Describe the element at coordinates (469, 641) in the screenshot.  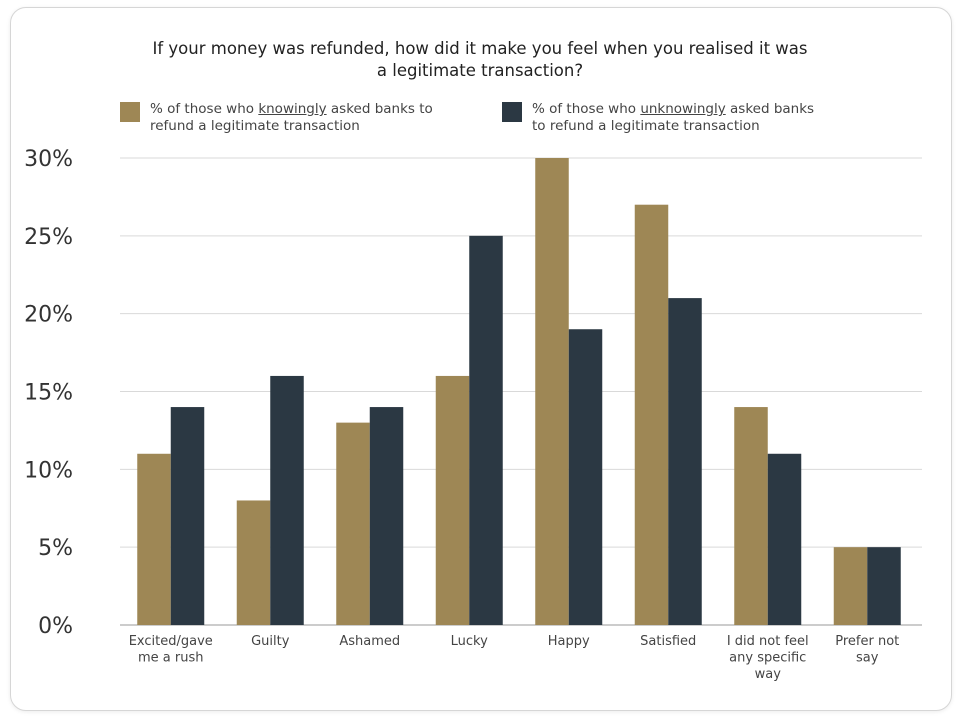
I see `x-tick-label: Lucky` at that location.